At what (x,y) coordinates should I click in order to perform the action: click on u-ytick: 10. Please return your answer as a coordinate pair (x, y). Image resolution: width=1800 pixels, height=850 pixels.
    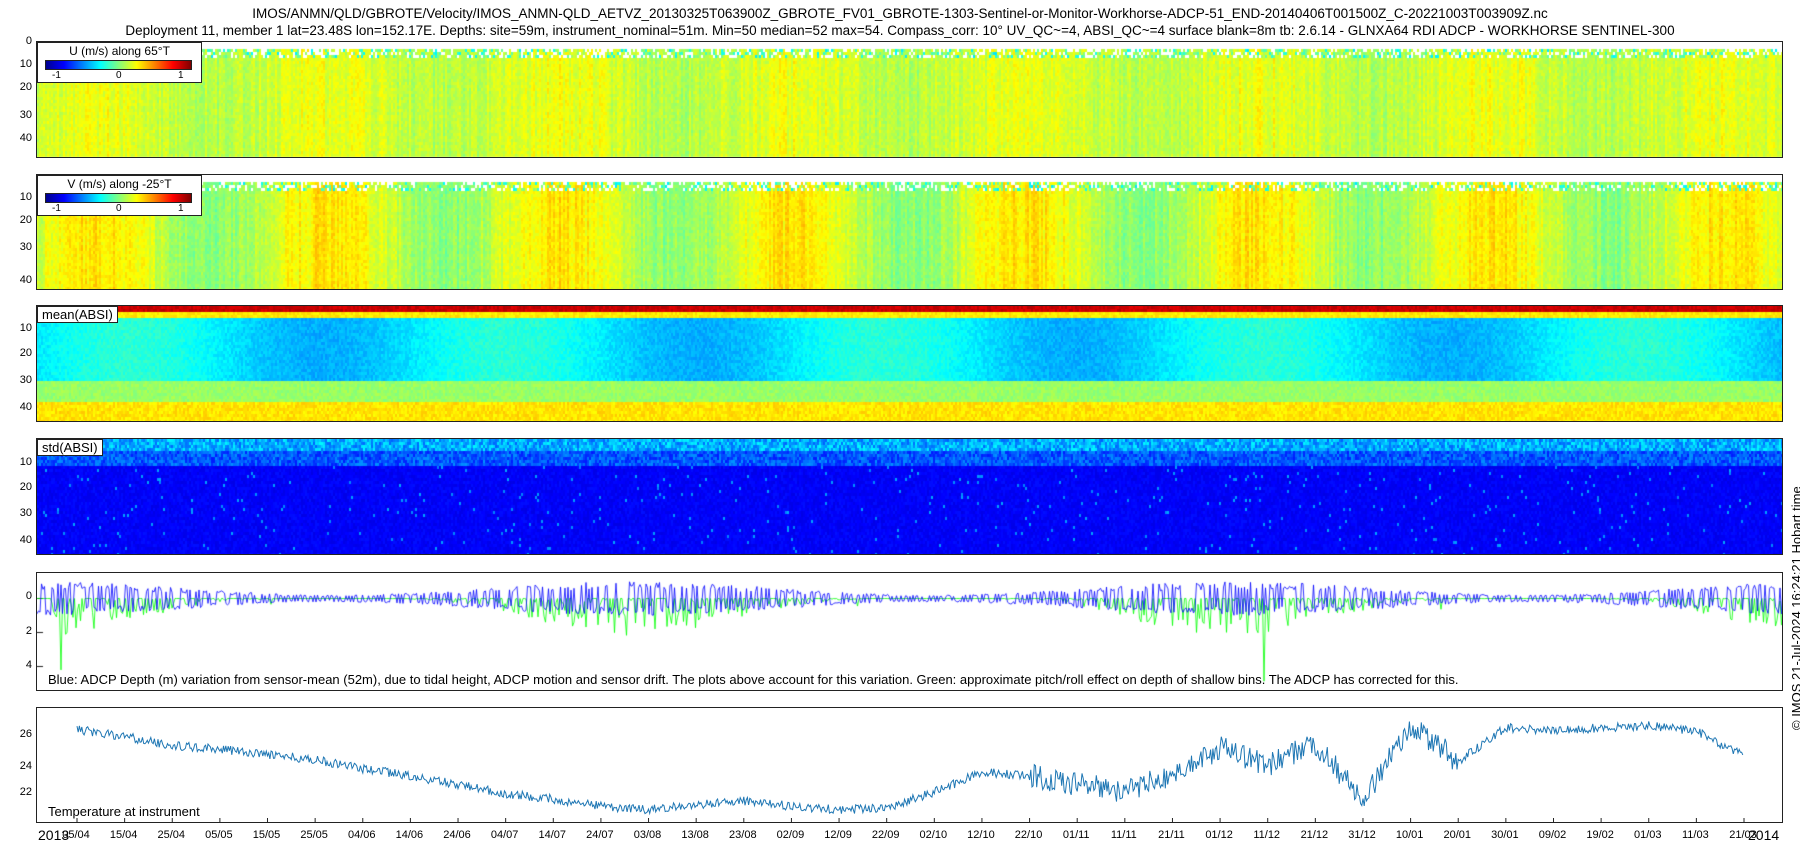
    Looking at the image, I should click on (25, 64).